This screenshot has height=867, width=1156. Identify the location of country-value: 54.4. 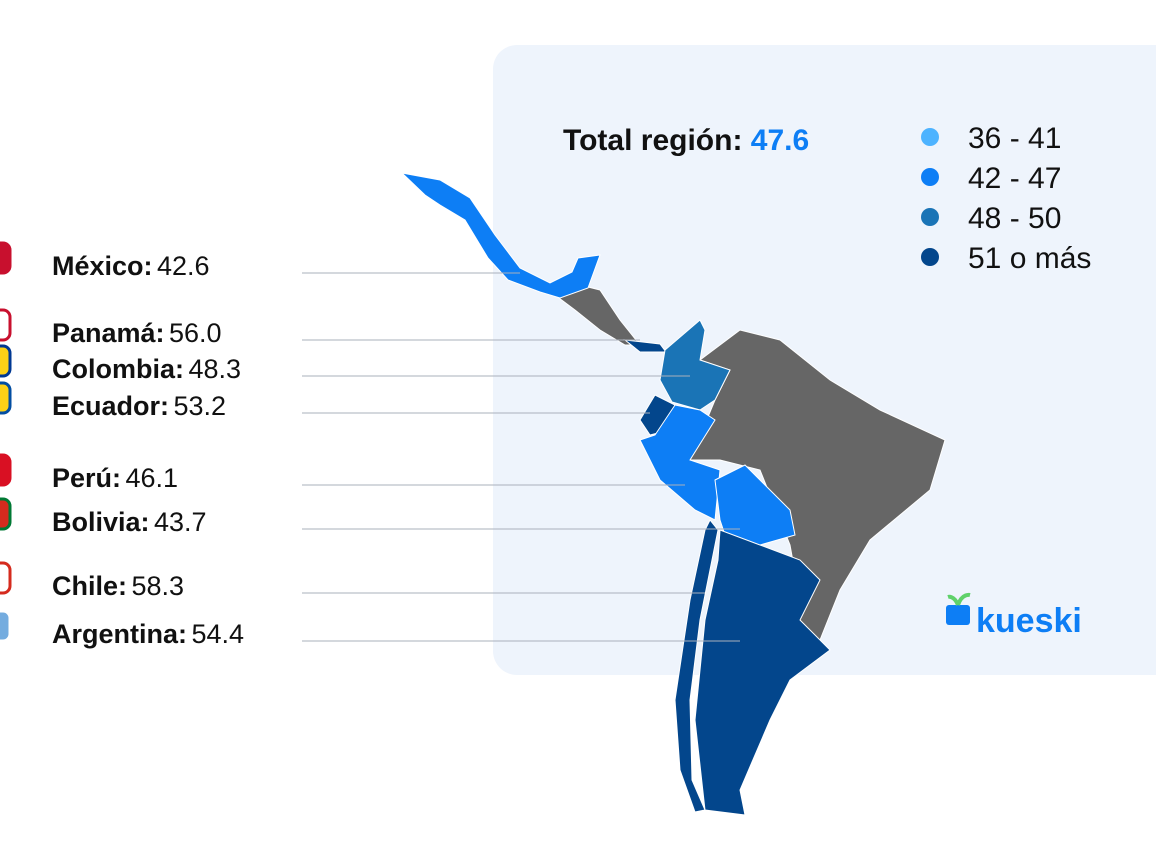
(217, 634).